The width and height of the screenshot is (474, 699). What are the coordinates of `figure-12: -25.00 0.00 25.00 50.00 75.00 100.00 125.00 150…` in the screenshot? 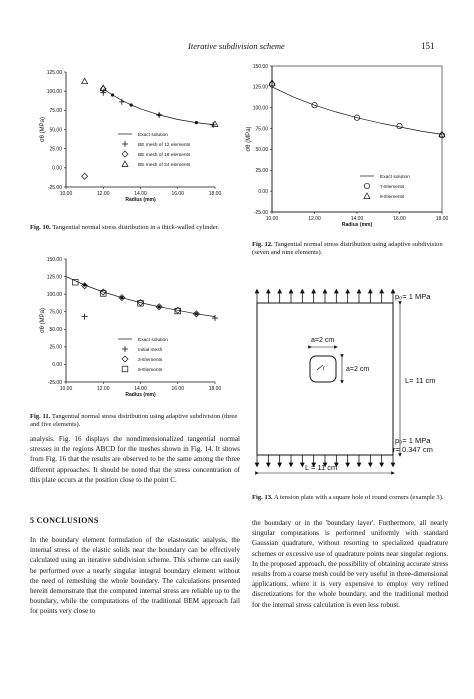 It's located at (345, 147).